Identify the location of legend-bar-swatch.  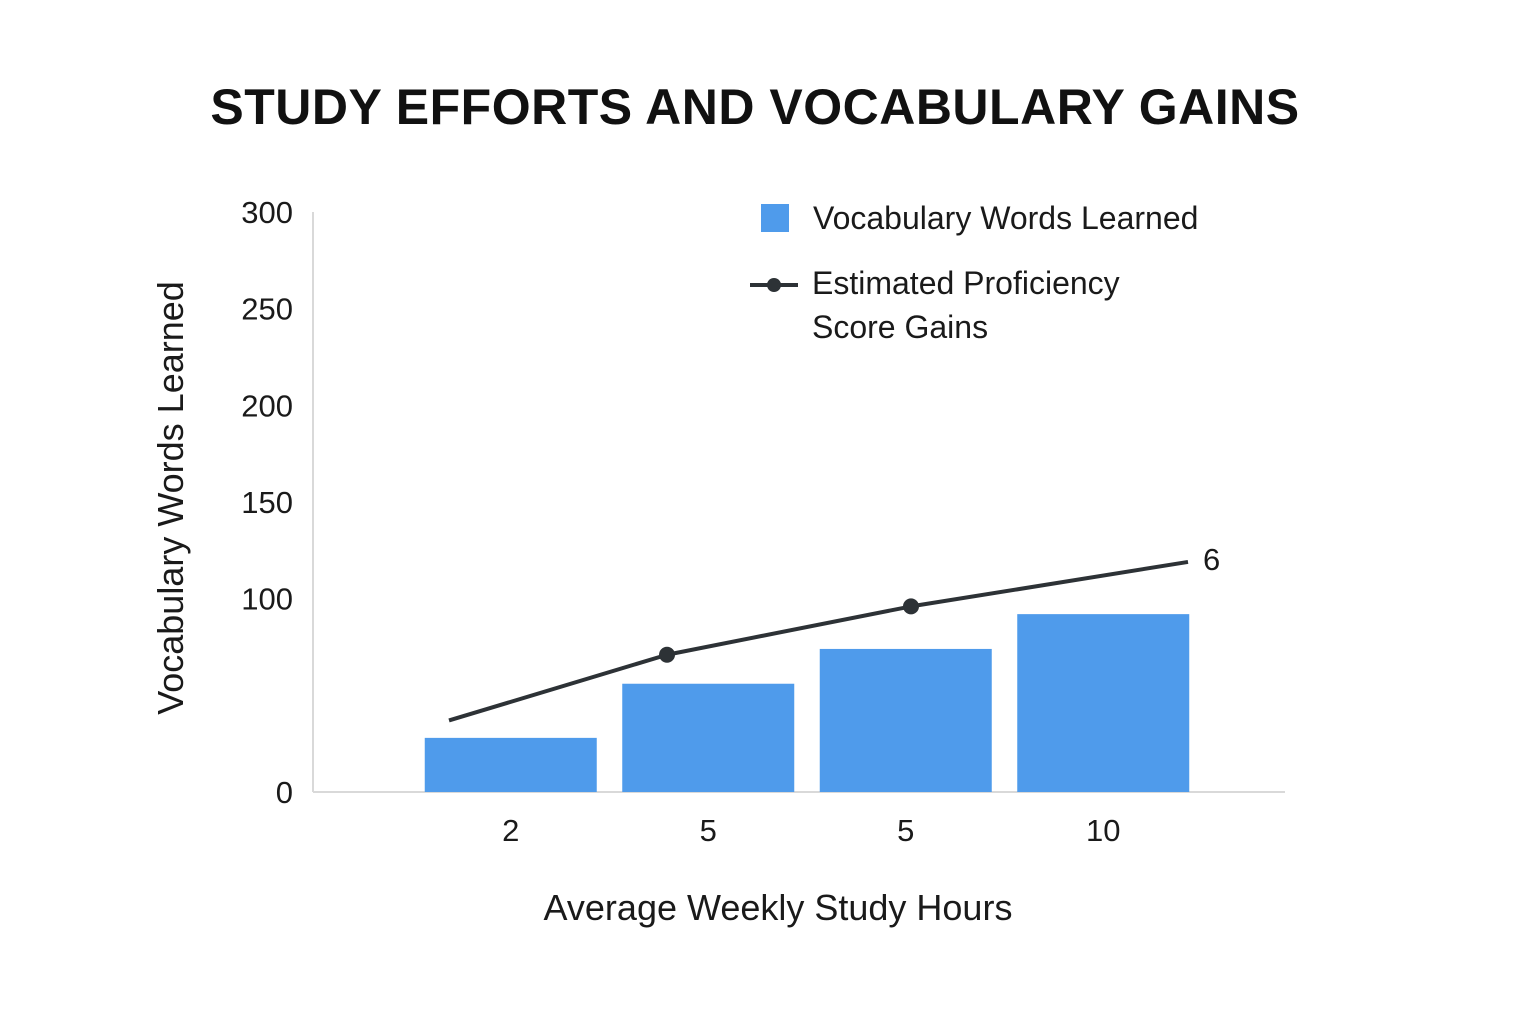
(775, 218).